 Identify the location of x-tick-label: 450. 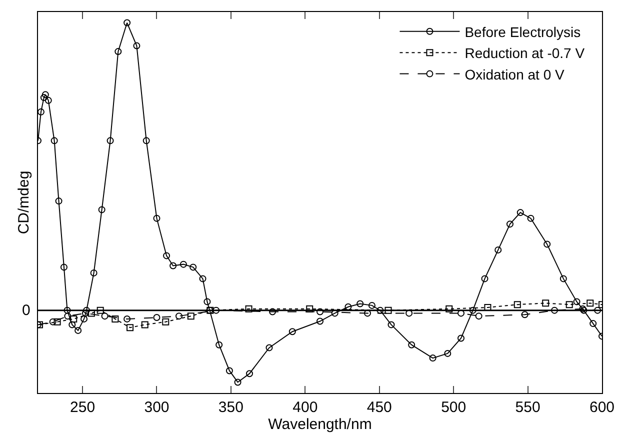
(379, 407).